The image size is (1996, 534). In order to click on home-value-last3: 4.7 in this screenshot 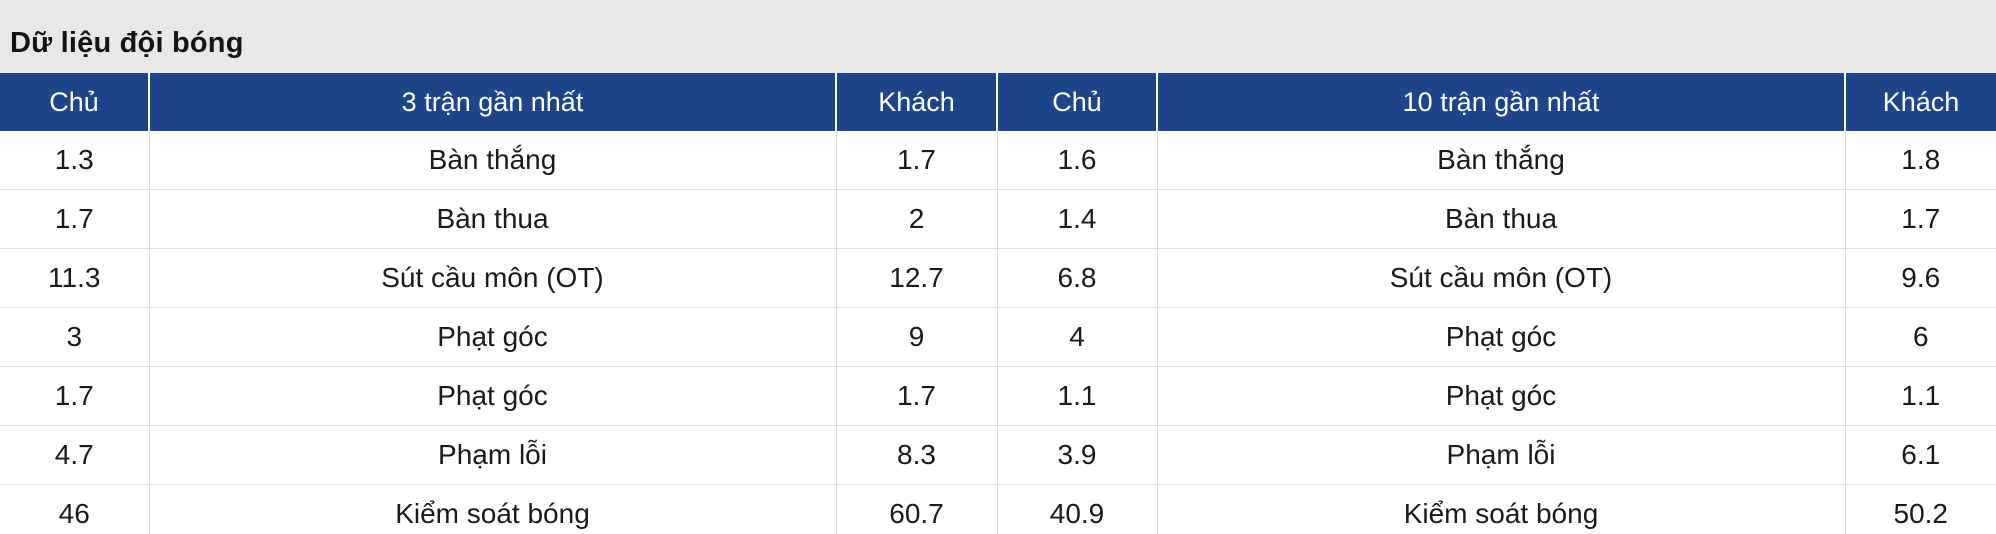, I will do `click(74, 455)`.